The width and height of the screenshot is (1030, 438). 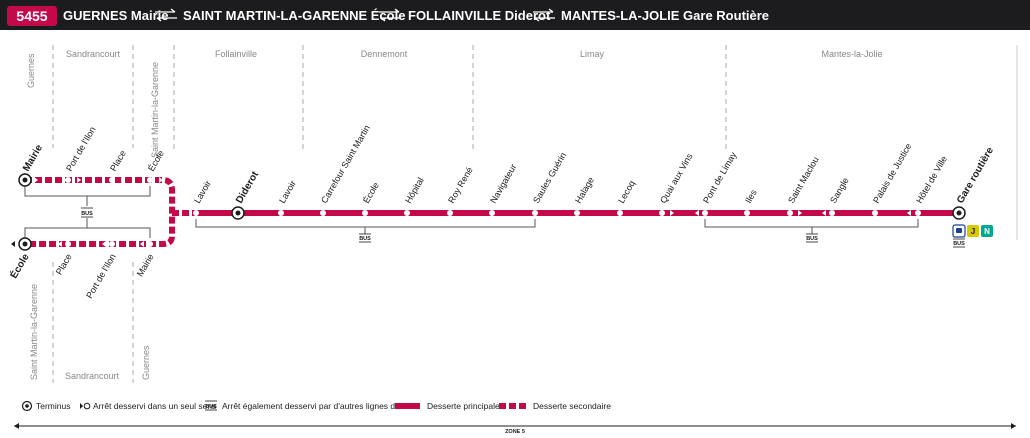 What do you see at coordinates (839, 190) in the screenshot?
I see `stop-label-sangle: Sangle` at bounding box center [839, 190].